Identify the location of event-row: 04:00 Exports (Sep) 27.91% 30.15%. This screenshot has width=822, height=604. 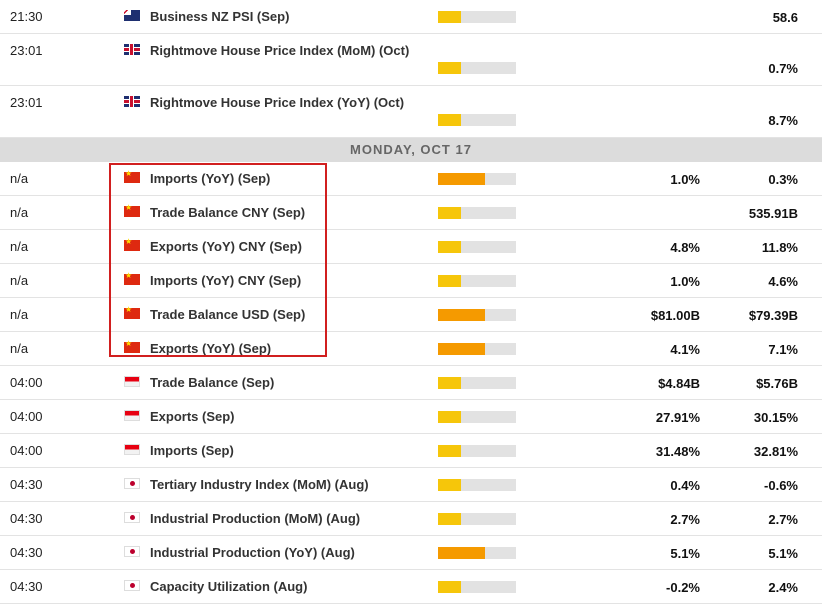
(411, 417).